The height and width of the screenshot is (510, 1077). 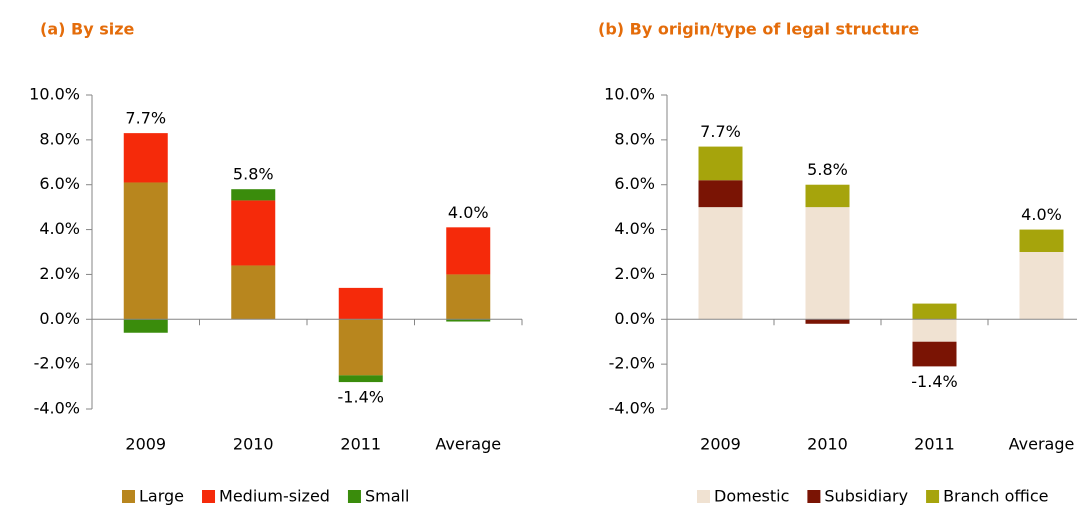 I want to click on legend-label: Subsidiary, so click(x=866, y=496).